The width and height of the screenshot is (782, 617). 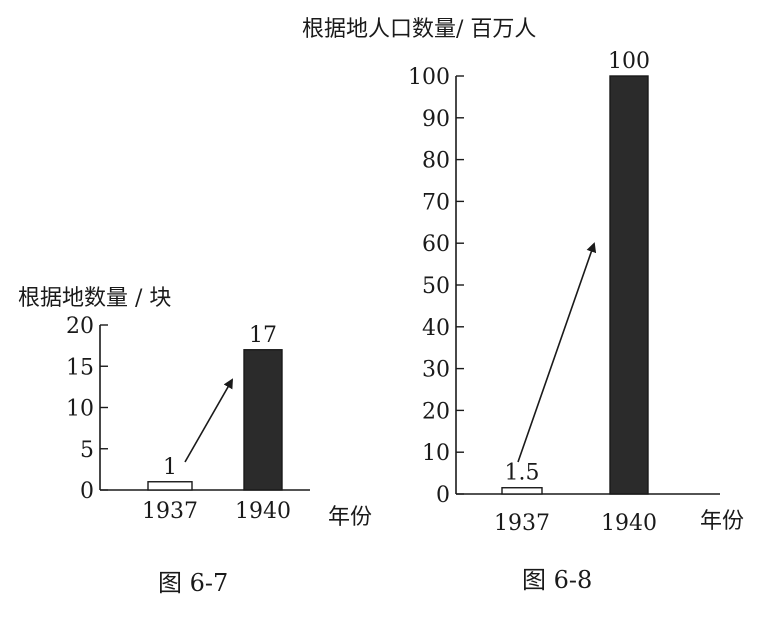 What do you see at coordinates (443, 495) in the screenshot?
I see `chart2-y-tick-label: 0` at bounding box center [443, 495].